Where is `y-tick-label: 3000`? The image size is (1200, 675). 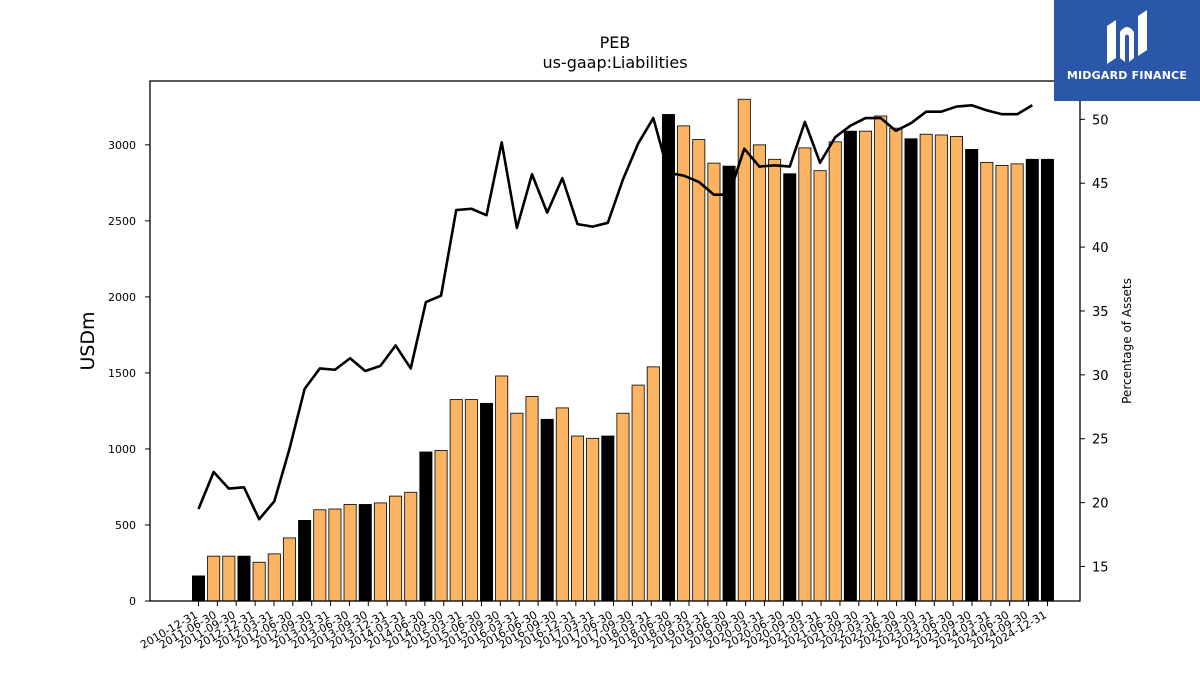 y-tick-label: 3000 is located at coordinates (122, 145).